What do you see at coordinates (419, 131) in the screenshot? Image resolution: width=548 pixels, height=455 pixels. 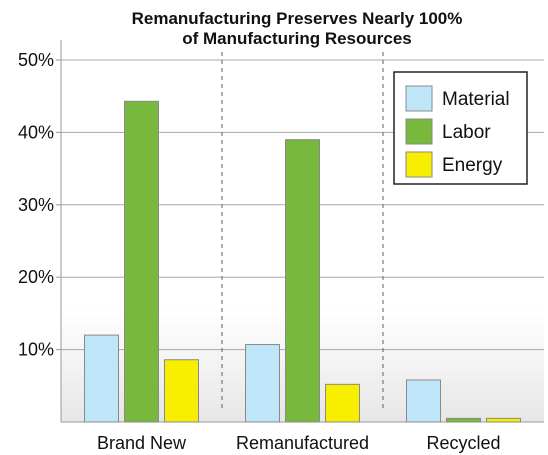 I see `legend-swatch-labor` at bounding box center [419, 131].